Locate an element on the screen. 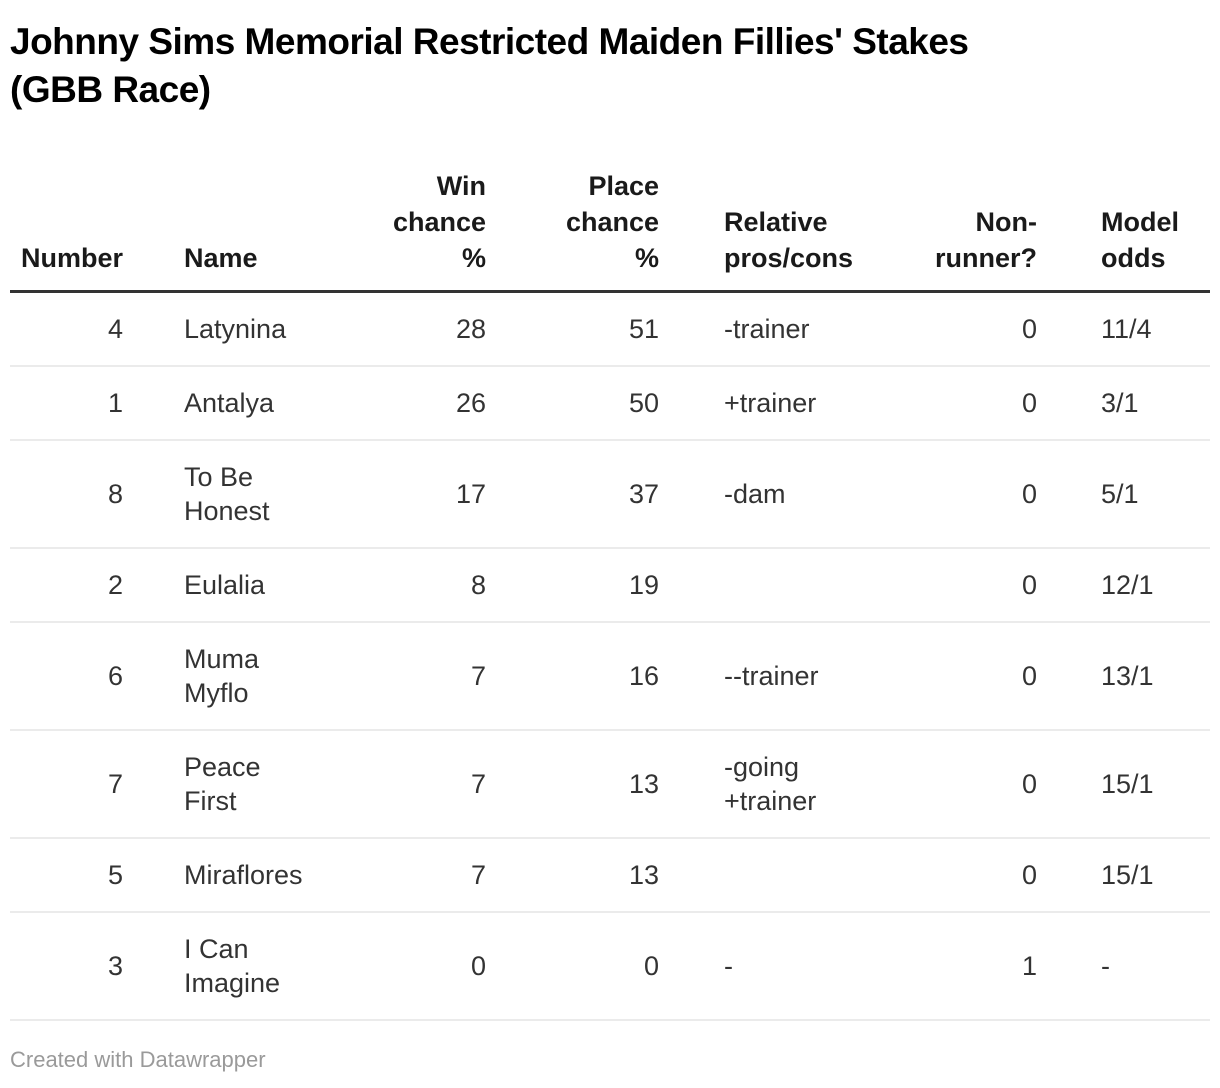 Image resolution: width=1220 pixels, height=1088 pixels. cell-place-chance-pct: 19 is located at coordinates (572, 585).